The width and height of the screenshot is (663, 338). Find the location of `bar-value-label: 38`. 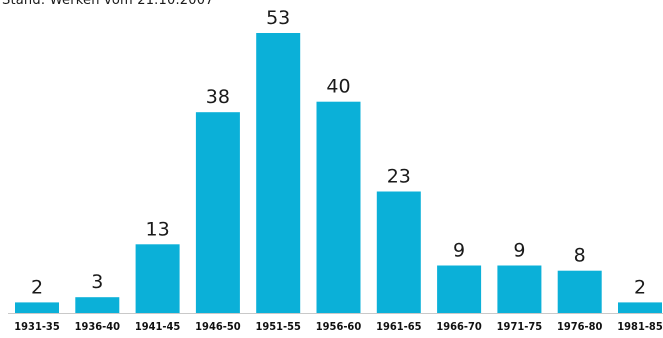

bar-value-label: 38 is located at coordinates (218, 97).